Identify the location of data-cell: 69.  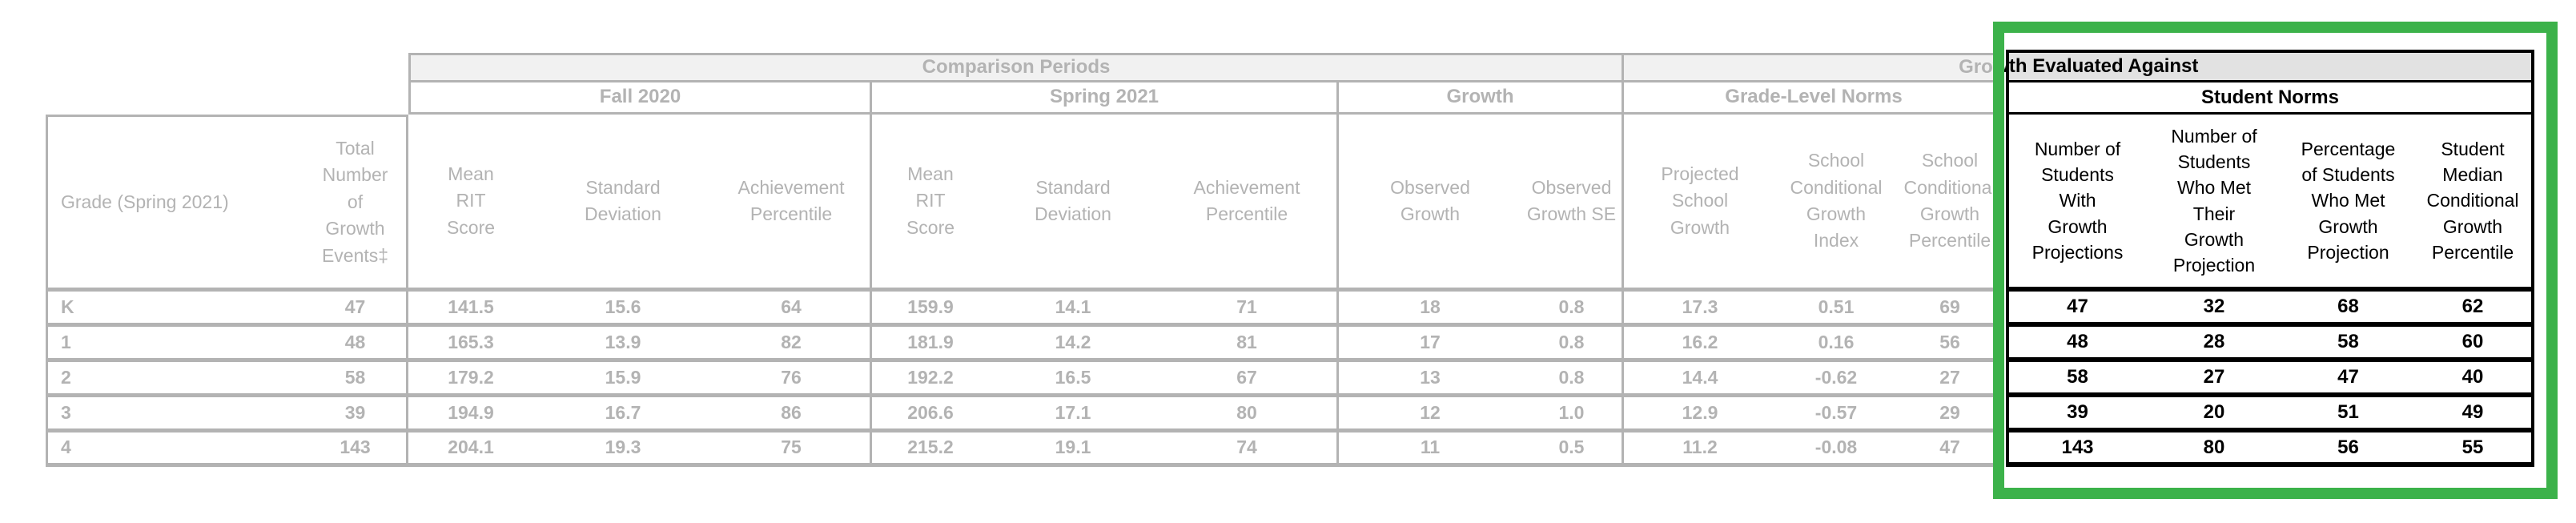
(1951, 309).